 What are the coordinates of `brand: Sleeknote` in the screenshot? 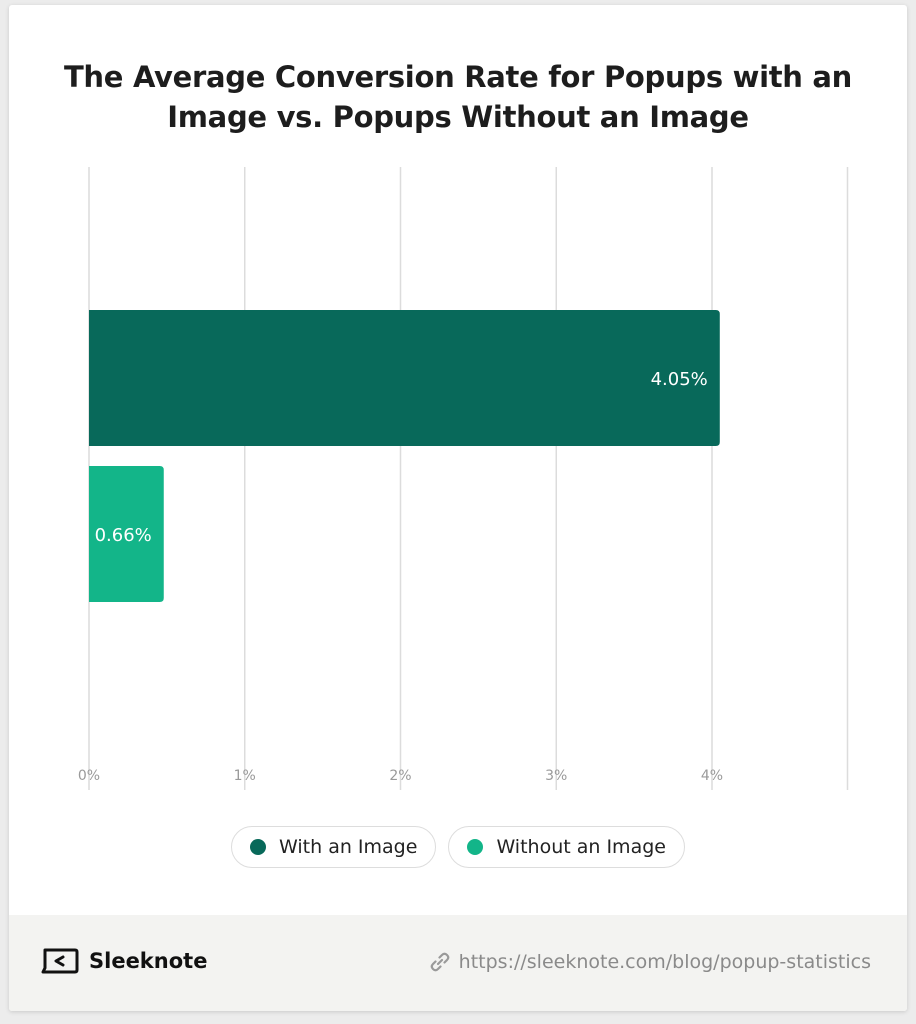 It's located at (124, 961).